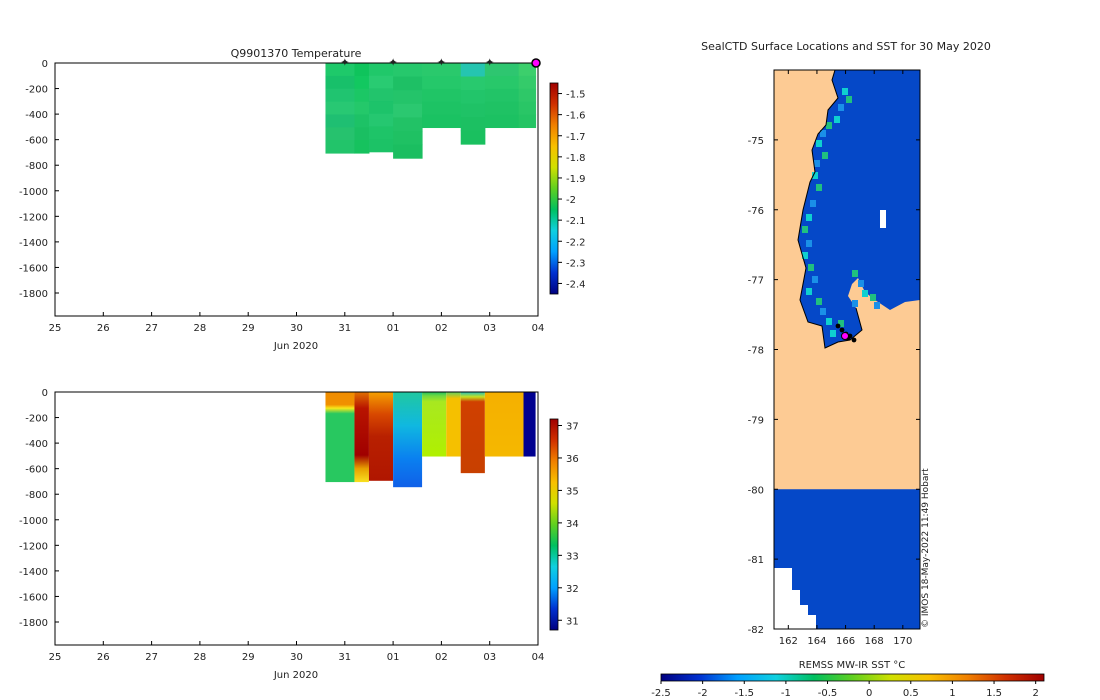 The image size is (1100, 700). What do you see at coordinates (756, 560) in the screenshot?
I see `y-tick-label: -81` at bounding box center [756, 560].